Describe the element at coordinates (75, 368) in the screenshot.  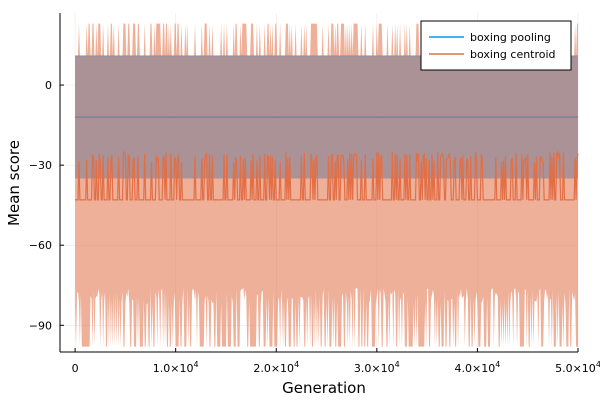
I see `x-tick-label: 0` at that location.